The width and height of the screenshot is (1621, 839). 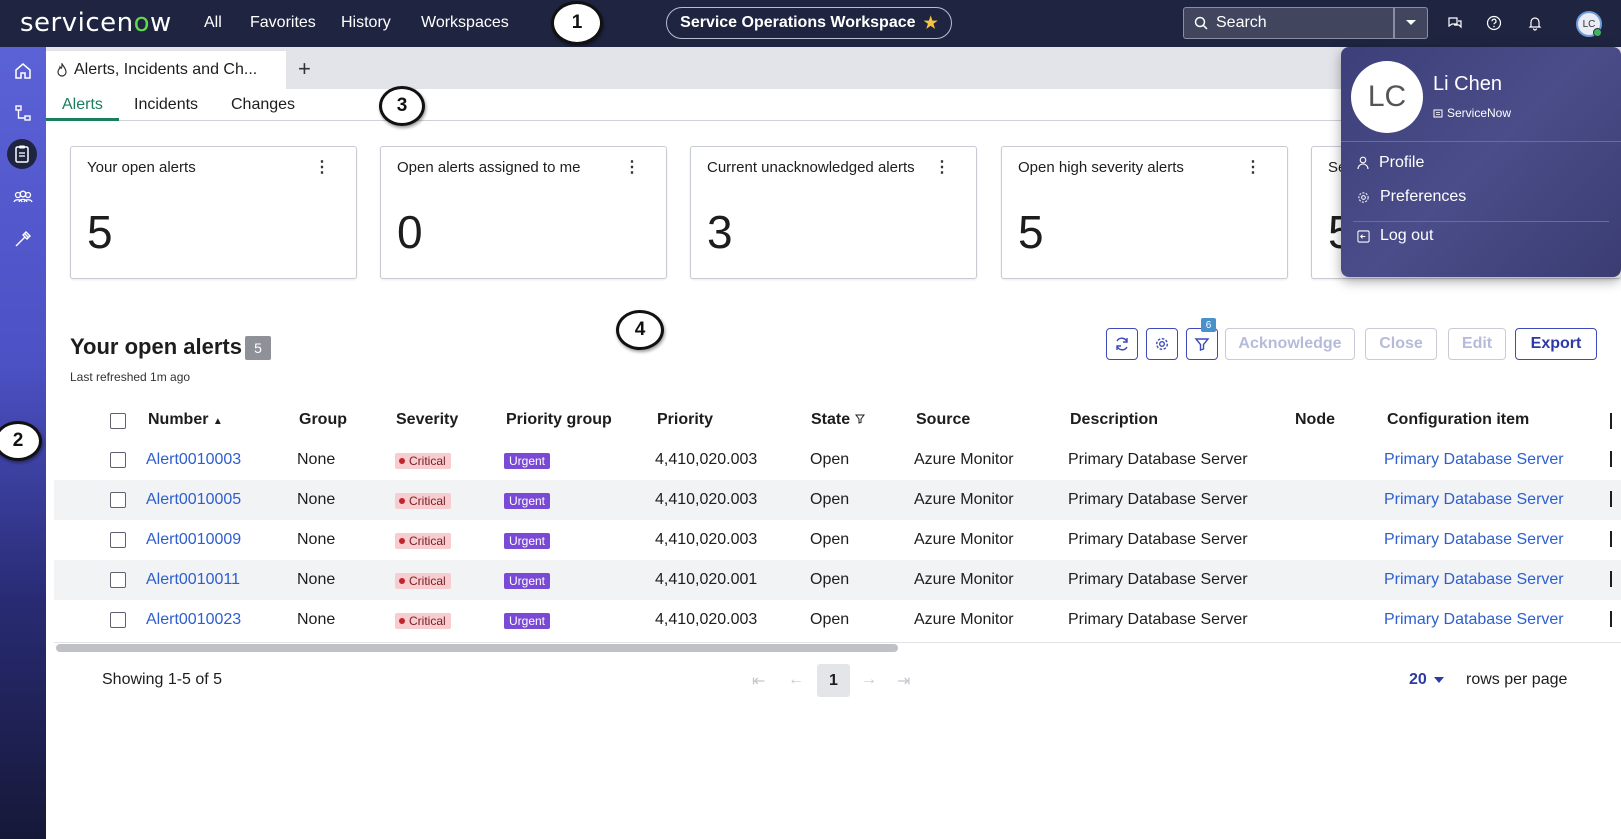 I want to click on settings-button, so click(x=1162, y=344).